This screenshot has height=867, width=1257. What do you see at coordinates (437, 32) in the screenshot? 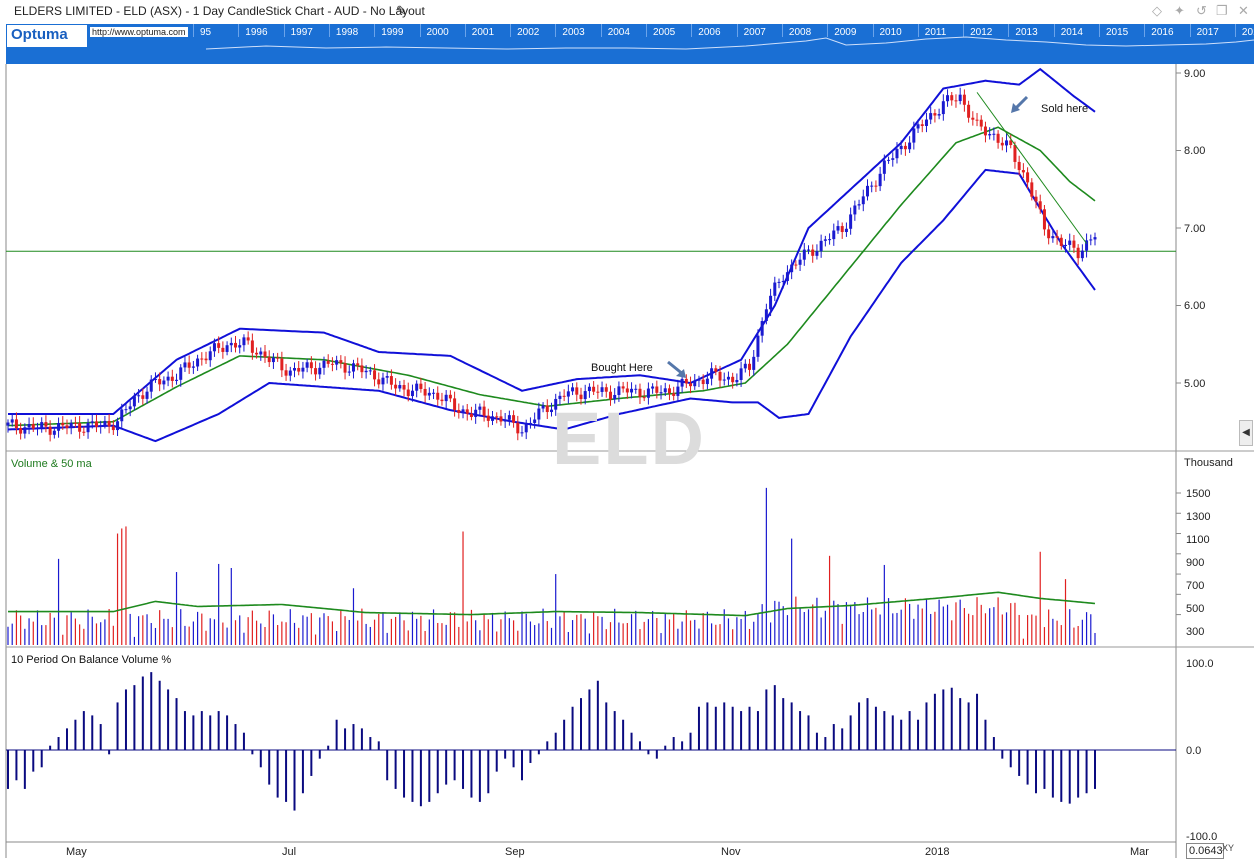
I see `navigator-year-2000: 2000` at bounding box center [437, 32].